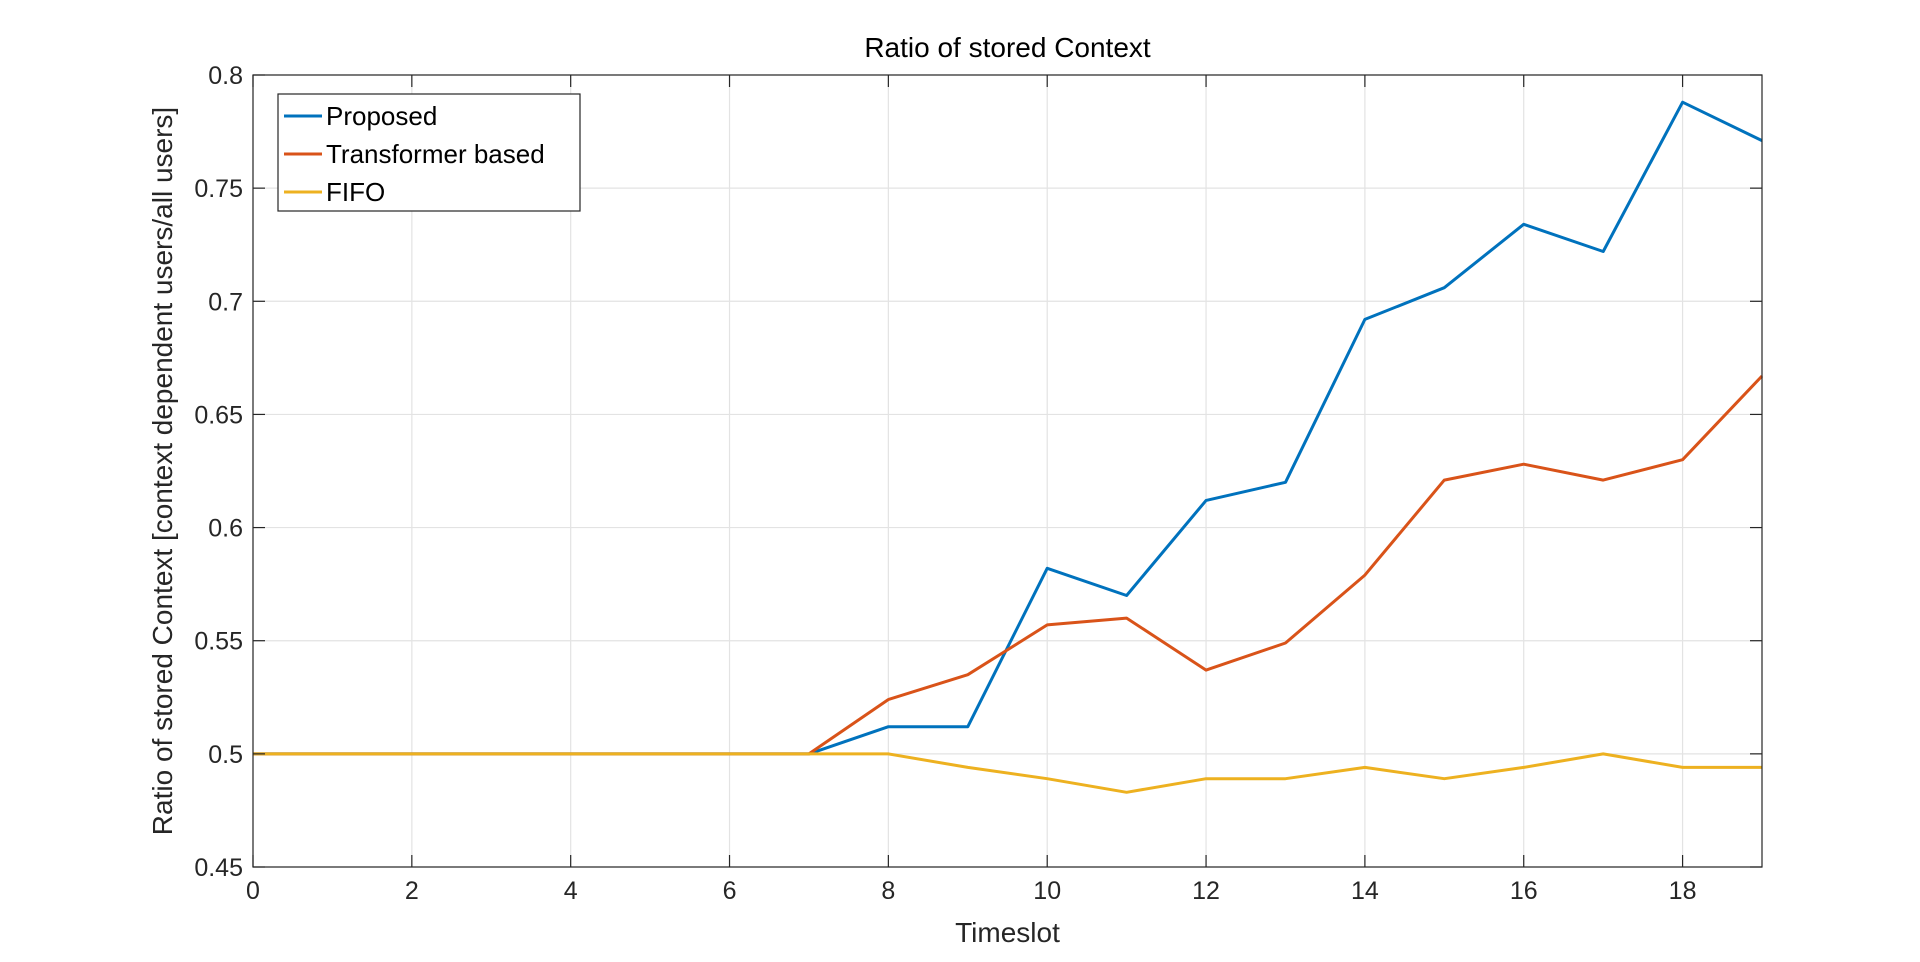 Image resolution: width=1920 pixels, height=962 pixels. Describe the element at coordinates (412, 891) in the screenshot. I see `x-tick-label: 2` at that location.